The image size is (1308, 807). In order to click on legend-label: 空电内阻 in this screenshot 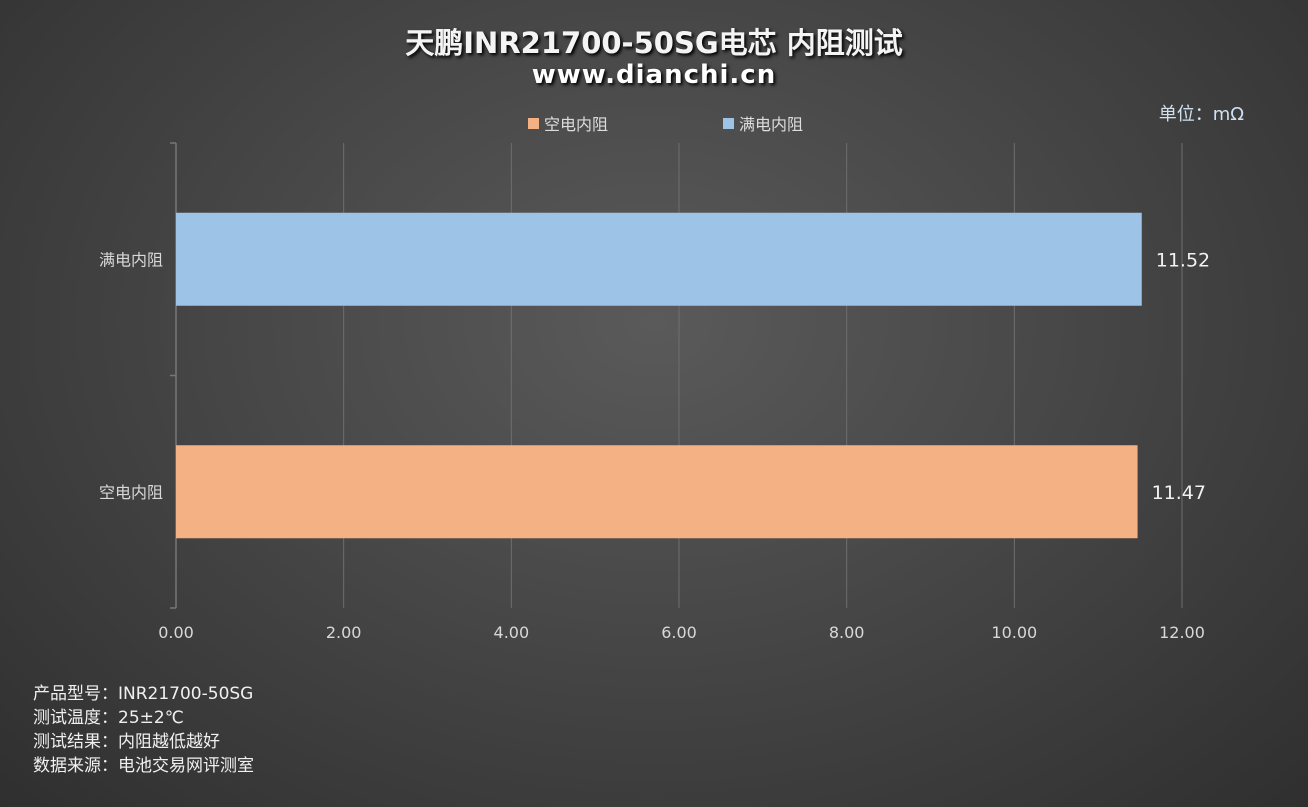, I will do `click(576, 124)`.